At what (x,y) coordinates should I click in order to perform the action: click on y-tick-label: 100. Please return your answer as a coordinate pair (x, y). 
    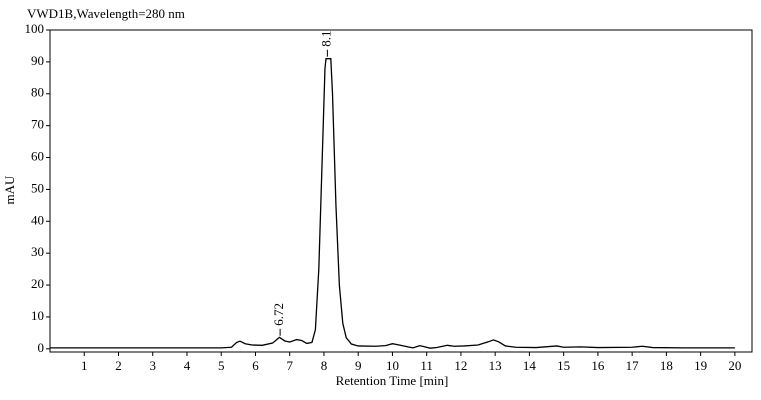
    Looking at the image, I should click on (35, 28).